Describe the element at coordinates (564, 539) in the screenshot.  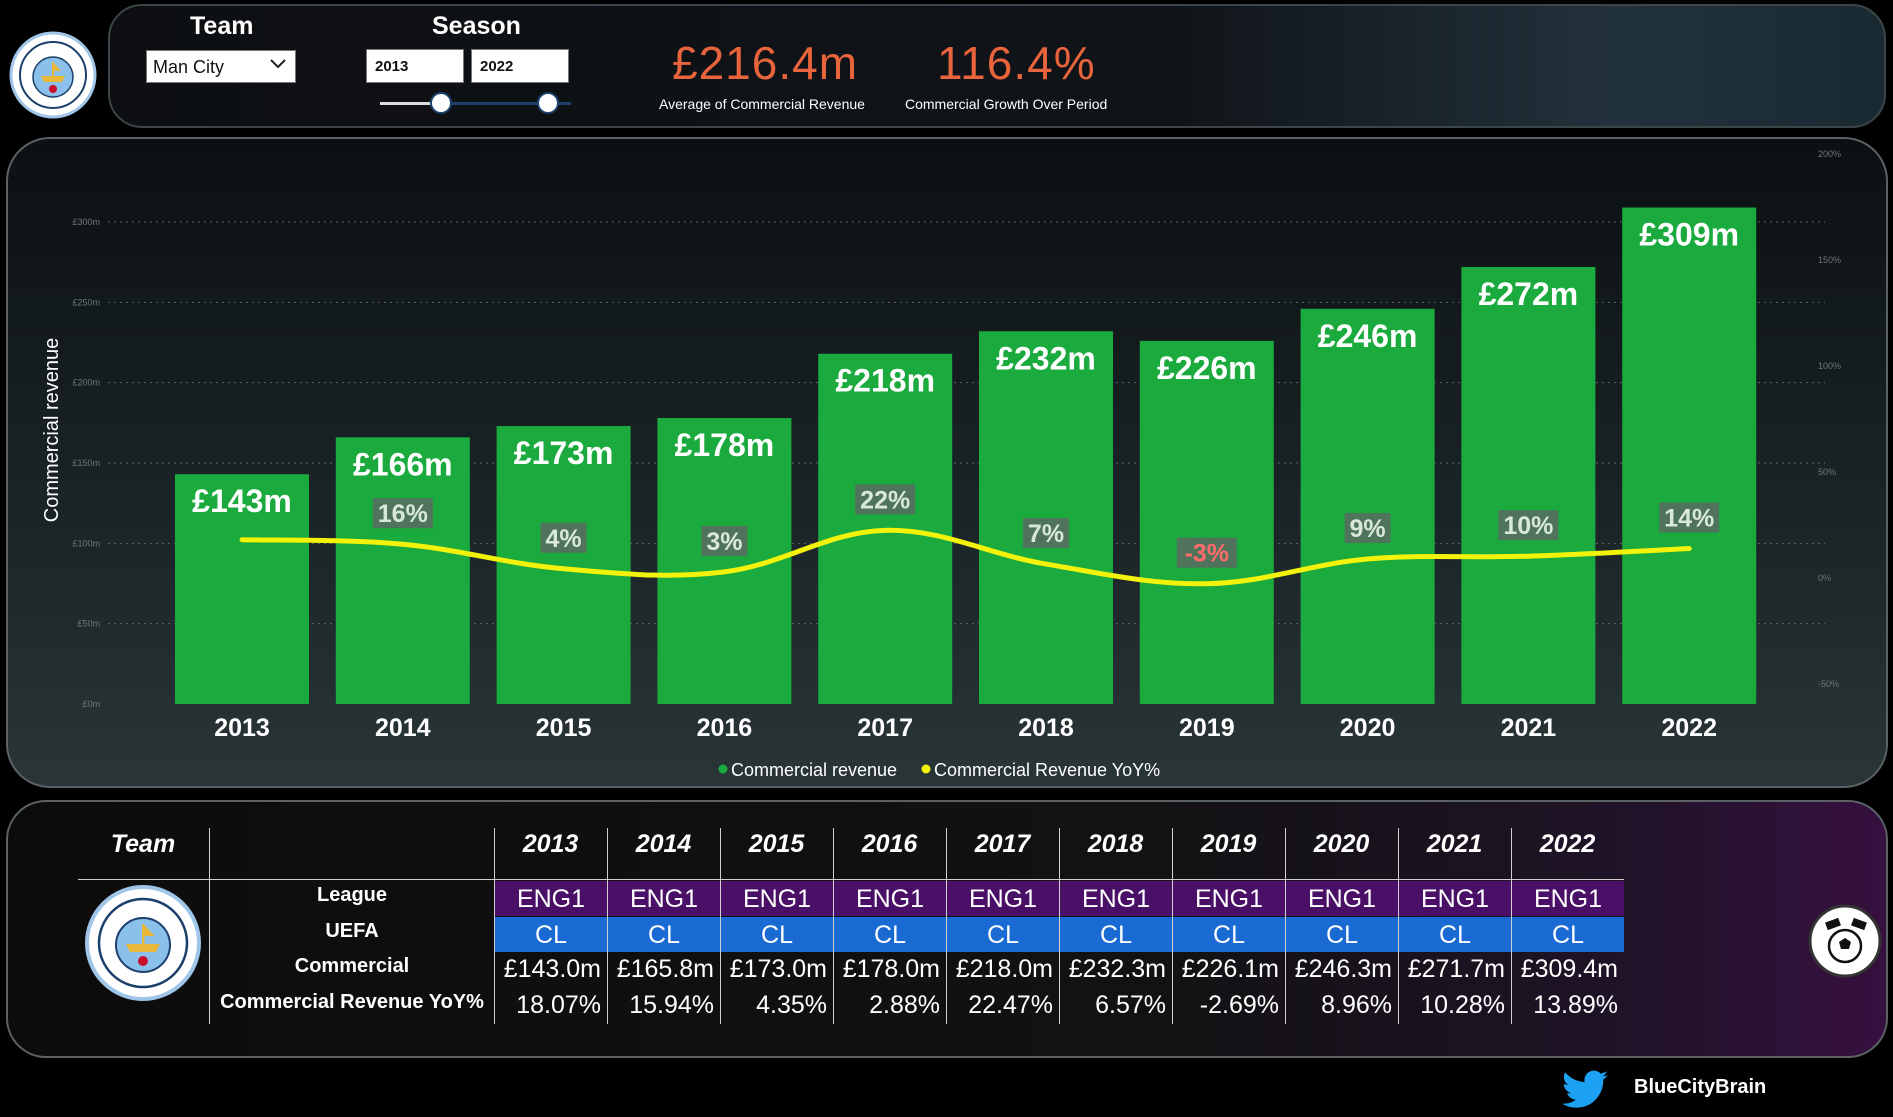
I see `yoy-data-label: 4%` at that location.